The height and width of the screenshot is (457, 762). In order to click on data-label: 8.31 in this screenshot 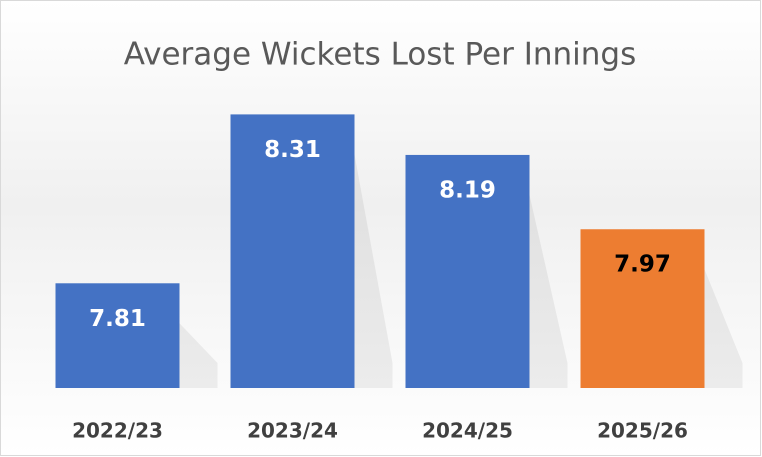, I will do `click(292, 150)`.